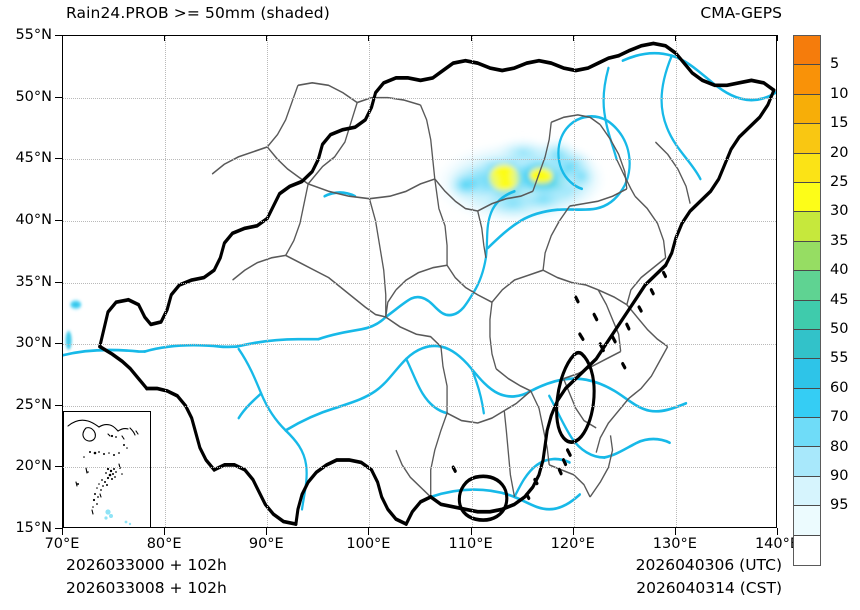 This screenshot has width=860, height=610. I want to click on y-axis-label: 35°N, so click(33, 281).